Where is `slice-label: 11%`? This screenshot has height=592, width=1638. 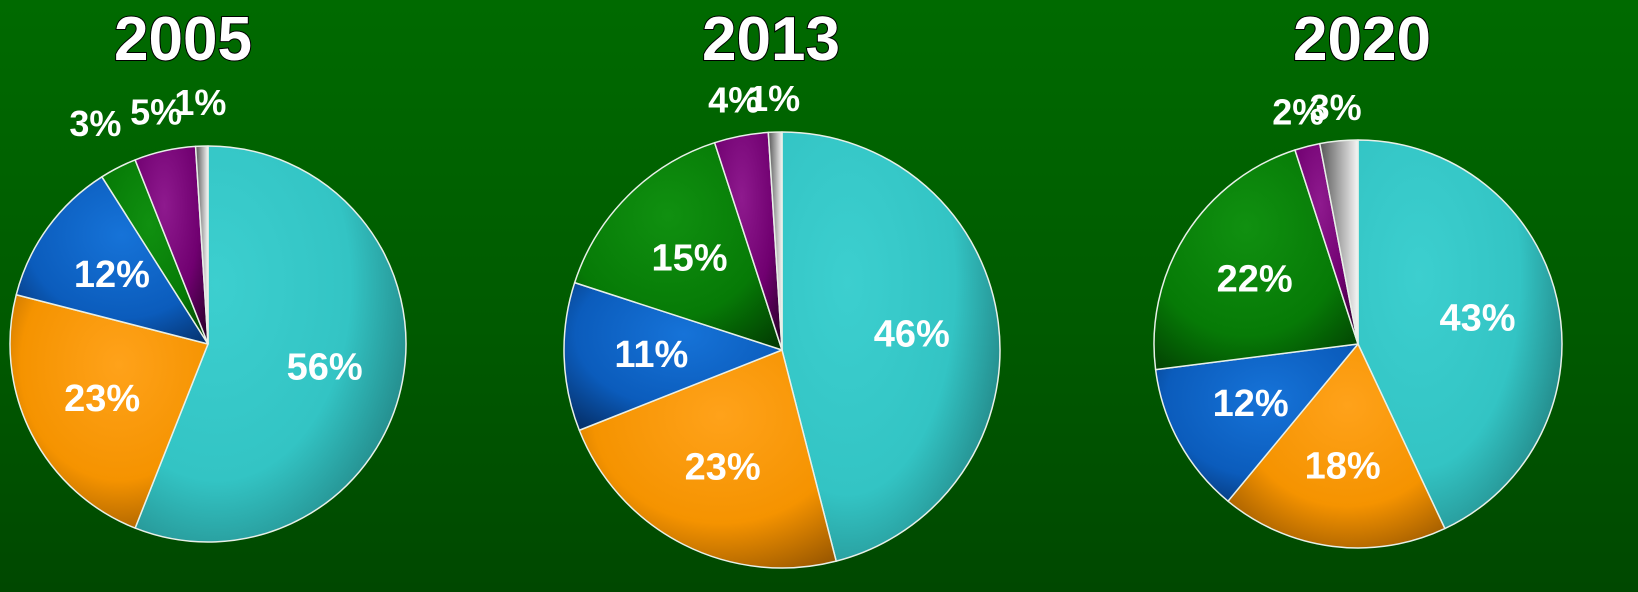
slice-label: 11% is located at coordinates (651, 355).